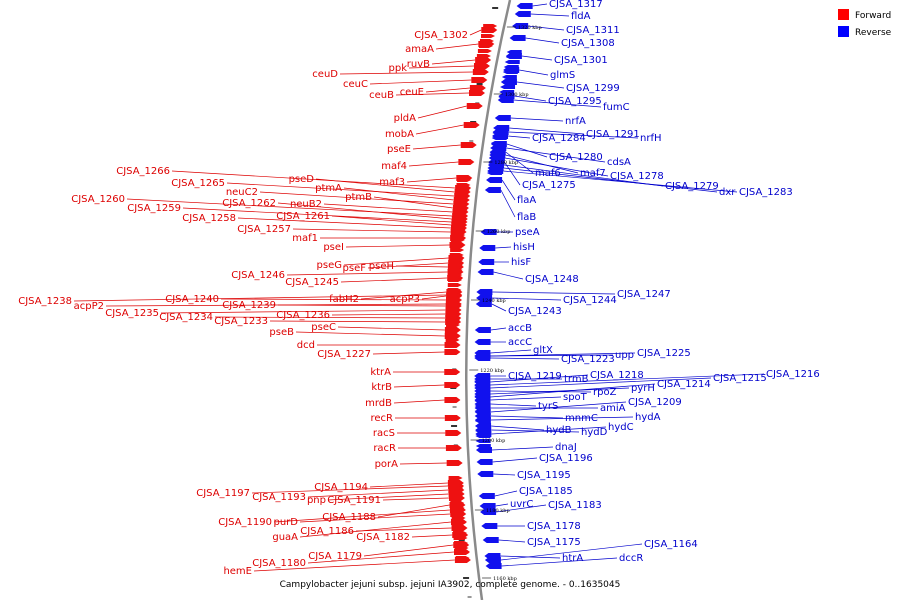  I want to click on reverse-gene-label: pyrH, so click(643, 388).